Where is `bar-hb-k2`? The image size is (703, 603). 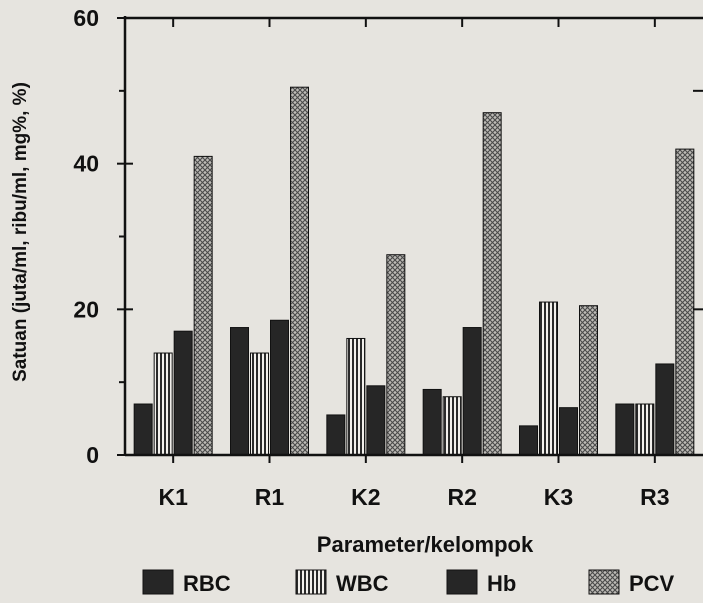
bar-hb-k2 is located at coordinates (376, 420).